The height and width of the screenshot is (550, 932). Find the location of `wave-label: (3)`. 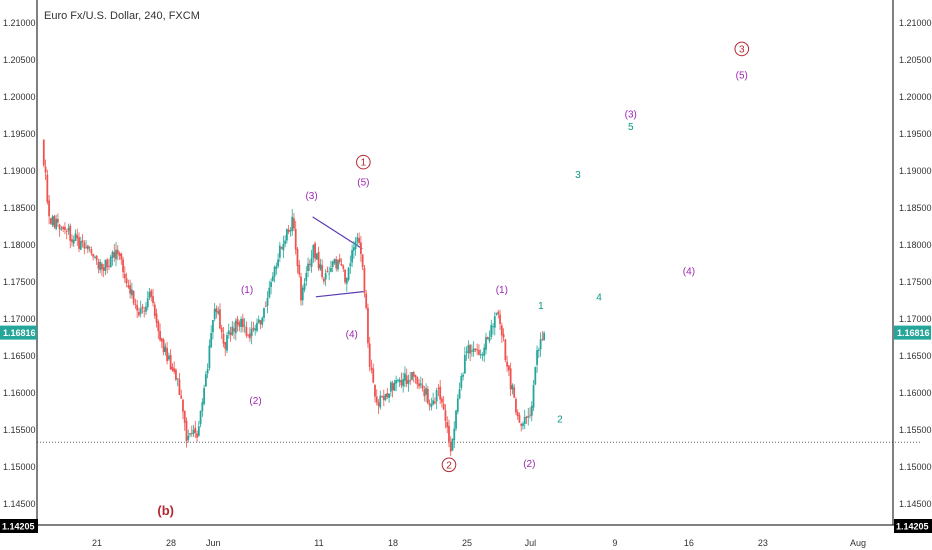

wave-label: (3) is located at coordinates (311, 196).